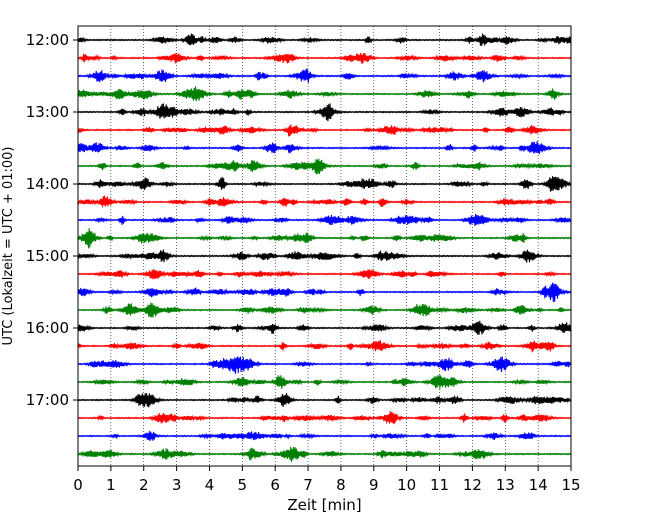  I want to click on x-tick-label: 12, so click(472, 485).